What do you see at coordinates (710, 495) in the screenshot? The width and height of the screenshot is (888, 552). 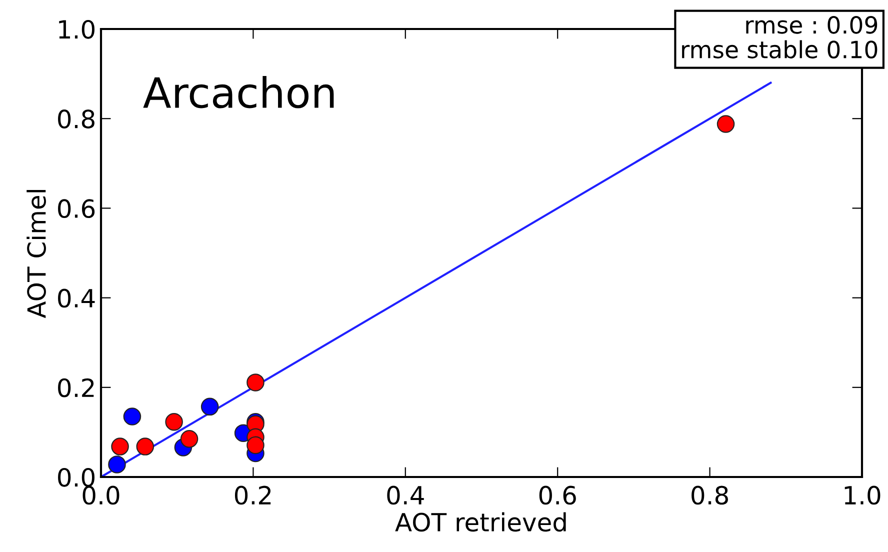 I see `x-tick-label: 0.8` at bounding box center [710, 495].